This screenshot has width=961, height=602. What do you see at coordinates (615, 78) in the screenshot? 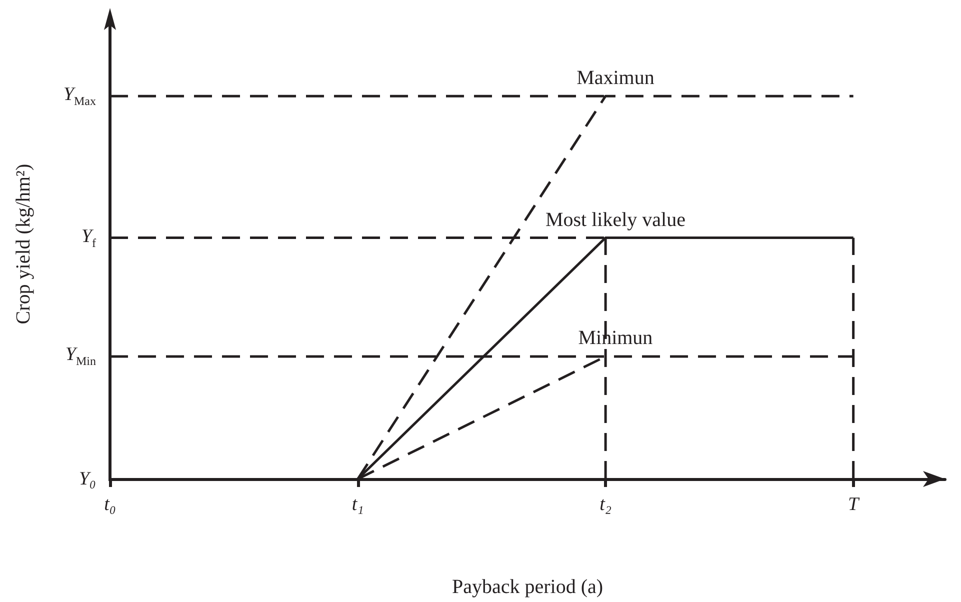
I see `annotation: Maximun` at bounding box center [615, 78].